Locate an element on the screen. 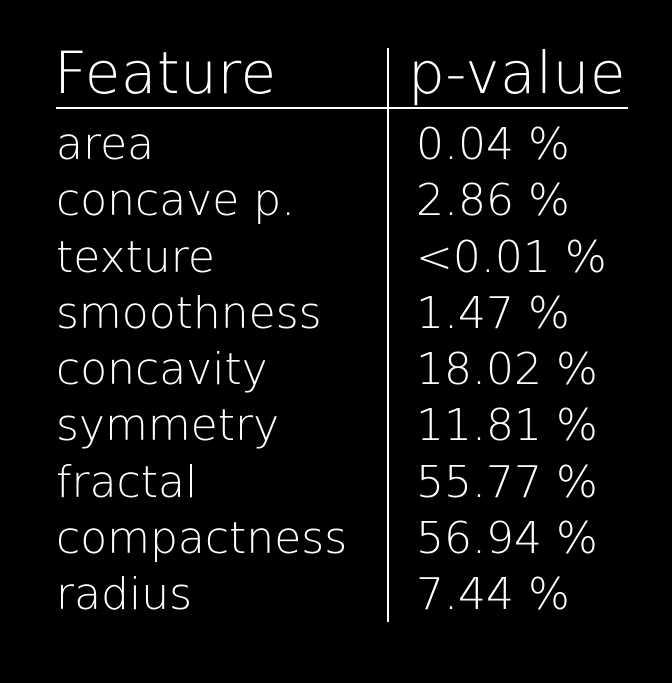  column-divider is located at coordinates (388, 335).